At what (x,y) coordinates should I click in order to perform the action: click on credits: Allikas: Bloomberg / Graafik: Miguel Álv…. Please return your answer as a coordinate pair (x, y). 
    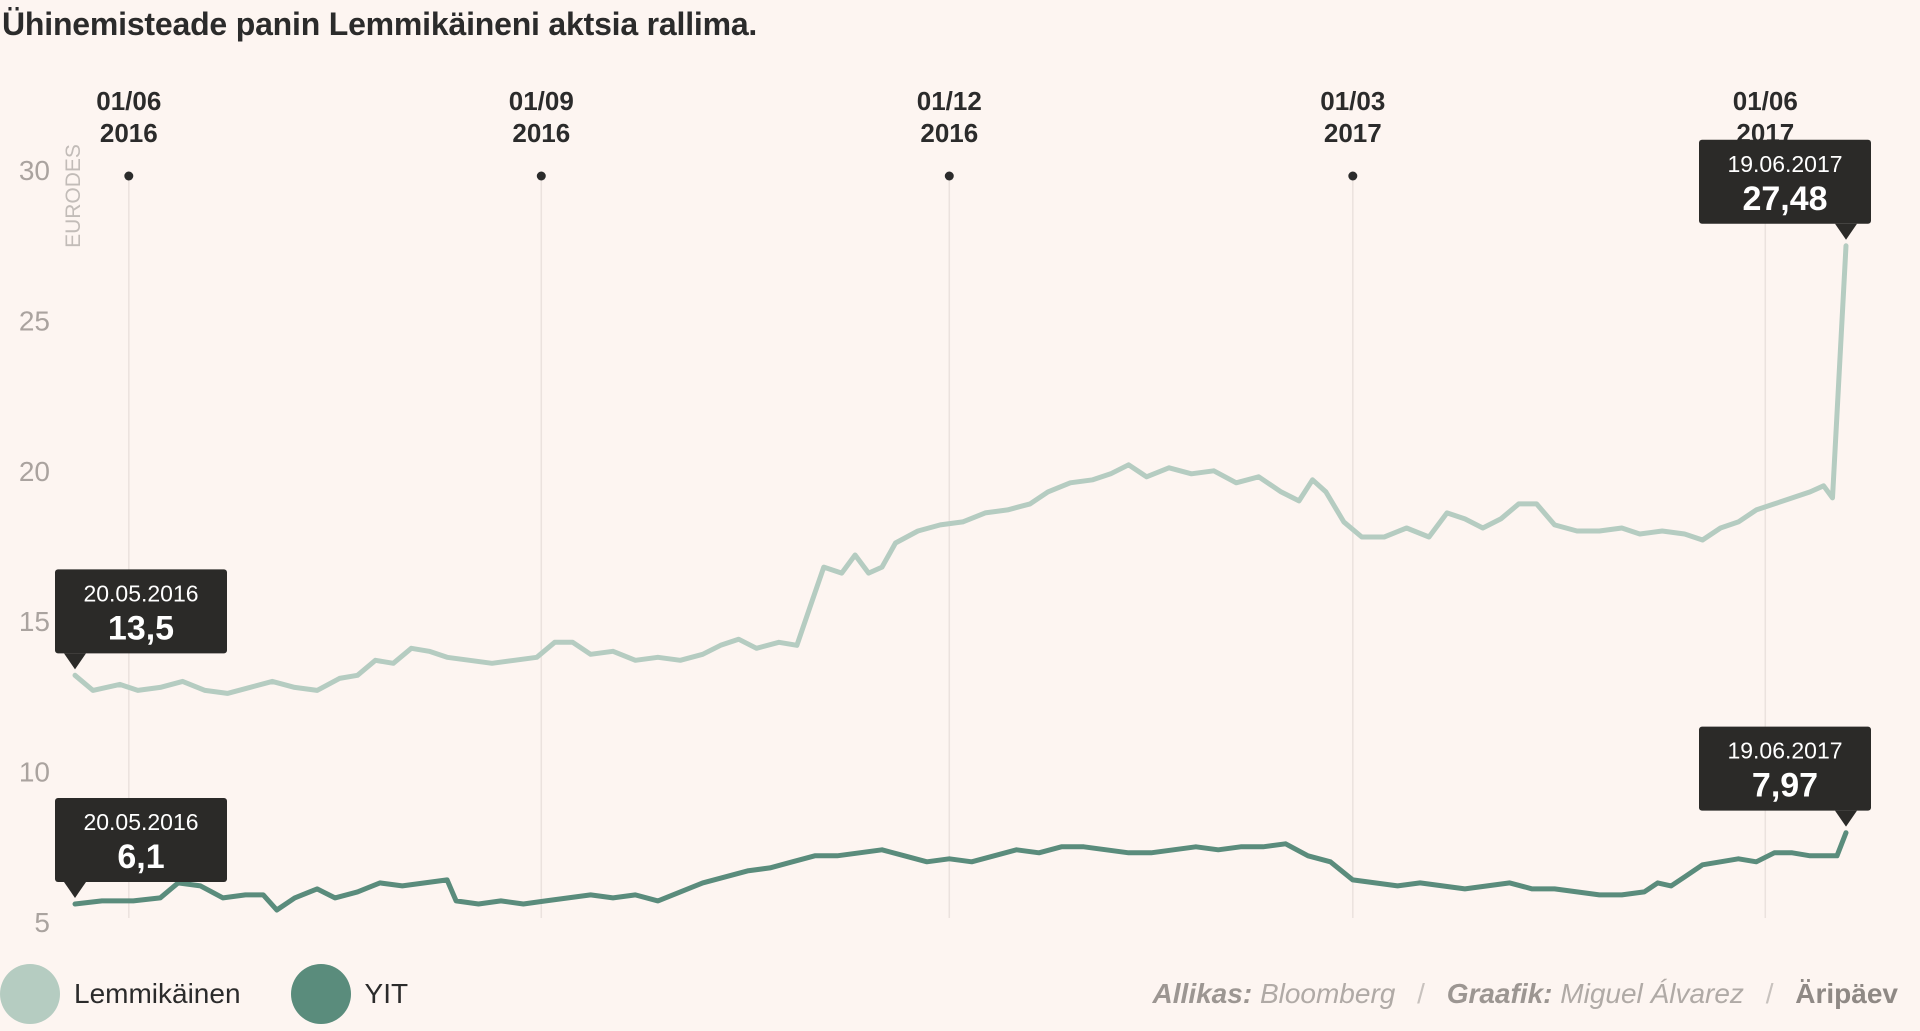
    Looking at the image, I should click on (1525, 994).